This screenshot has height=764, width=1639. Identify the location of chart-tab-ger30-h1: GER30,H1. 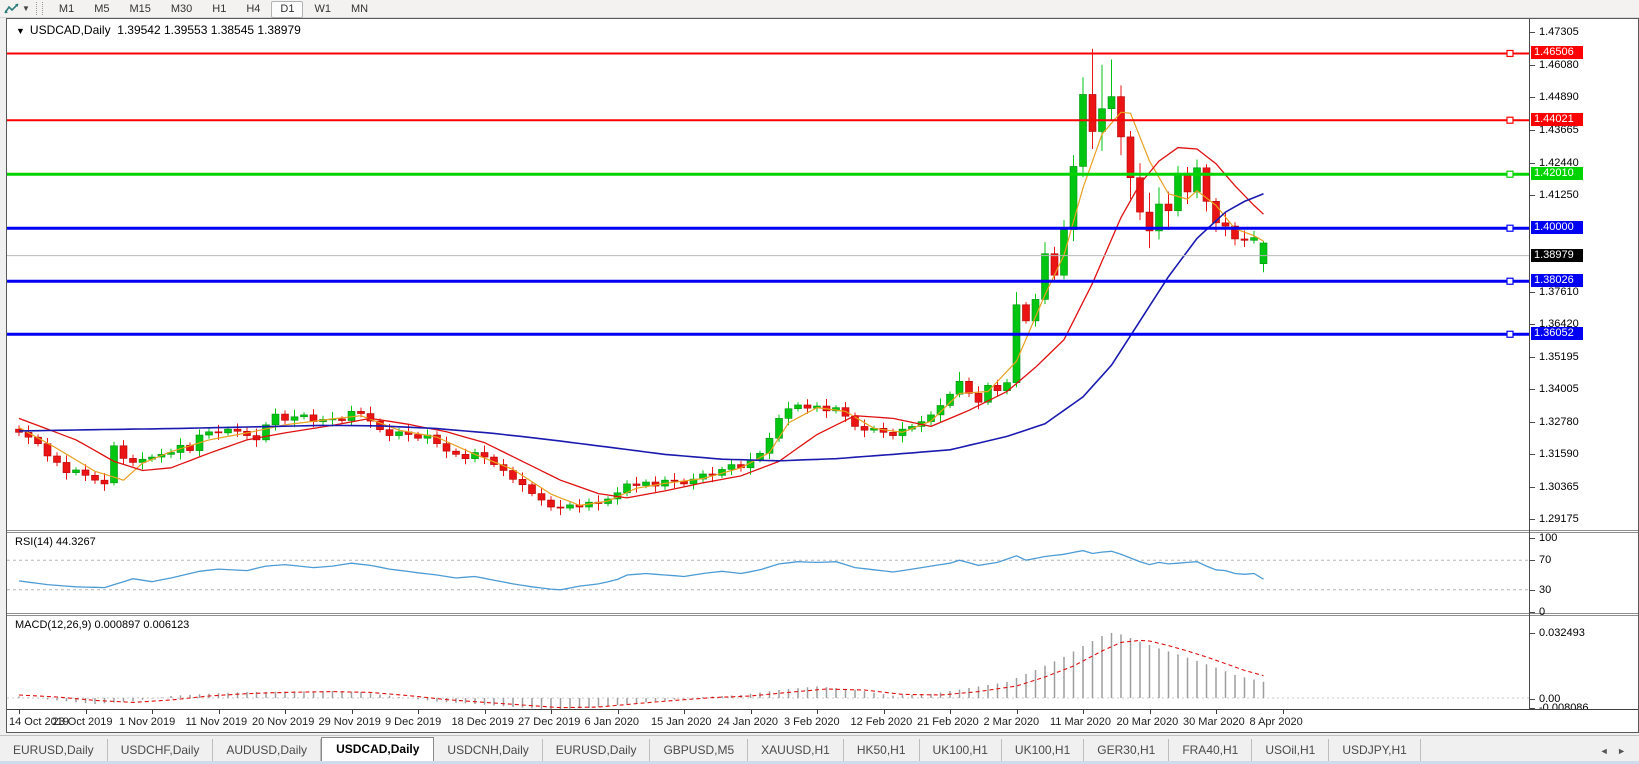
(1127, 750).